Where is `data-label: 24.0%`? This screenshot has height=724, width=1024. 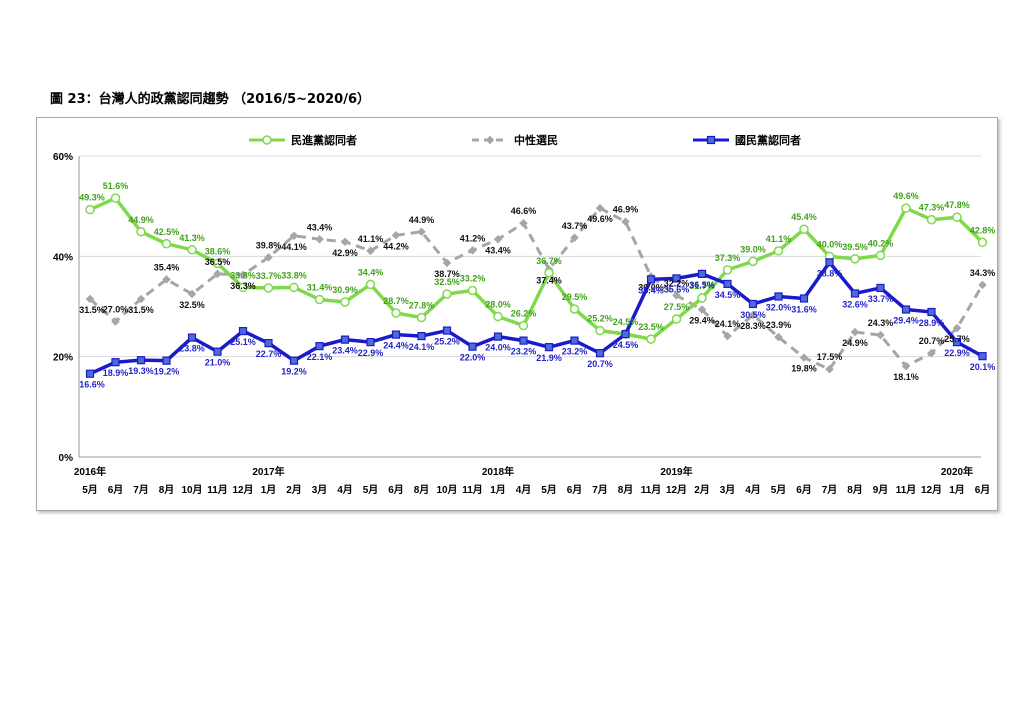 data-label: 24.0% is located at coordinates (498, 348).